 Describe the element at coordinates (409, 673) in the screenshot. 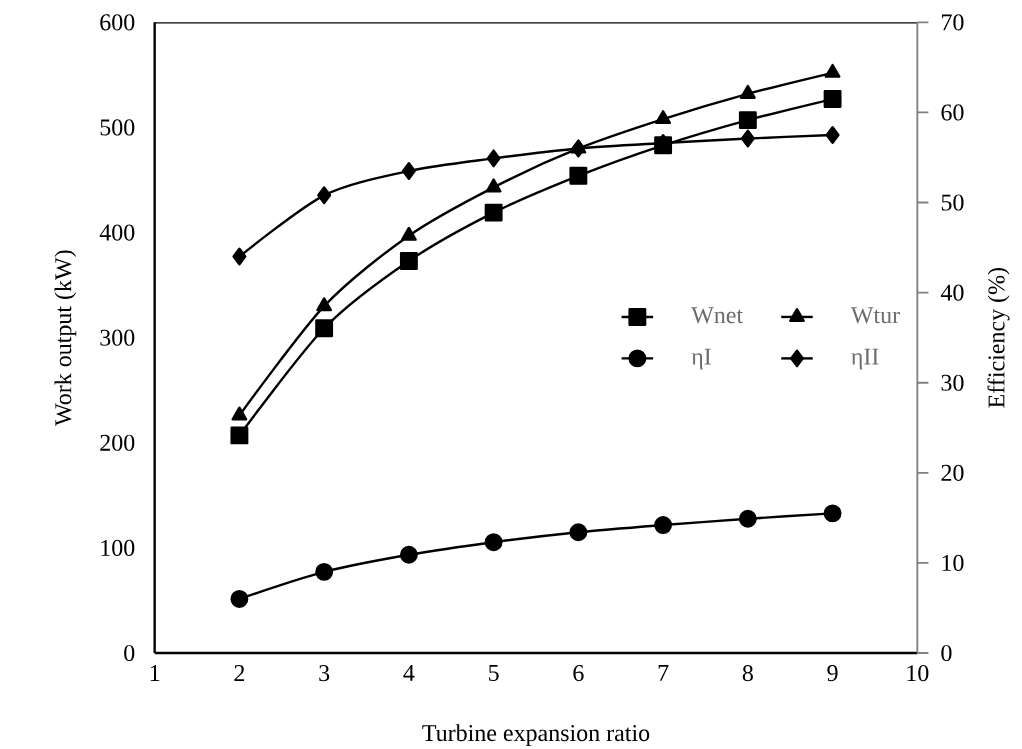

I see `x-tick-label: 4` at that location.